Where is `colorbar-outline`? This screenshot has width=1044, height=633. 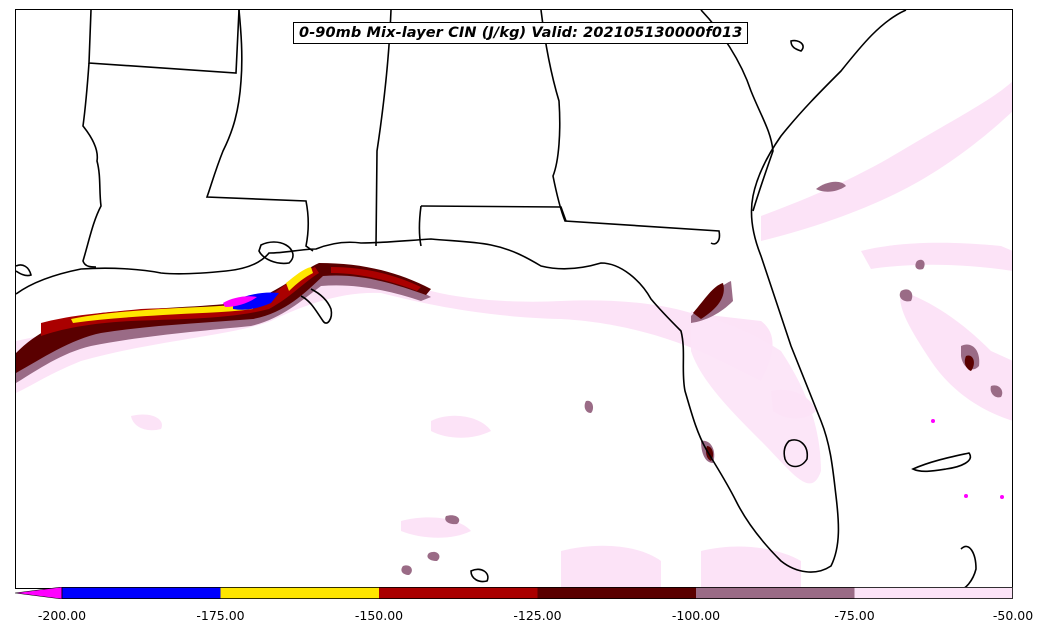 colorbar-outline is located at coordinates (537, 593).